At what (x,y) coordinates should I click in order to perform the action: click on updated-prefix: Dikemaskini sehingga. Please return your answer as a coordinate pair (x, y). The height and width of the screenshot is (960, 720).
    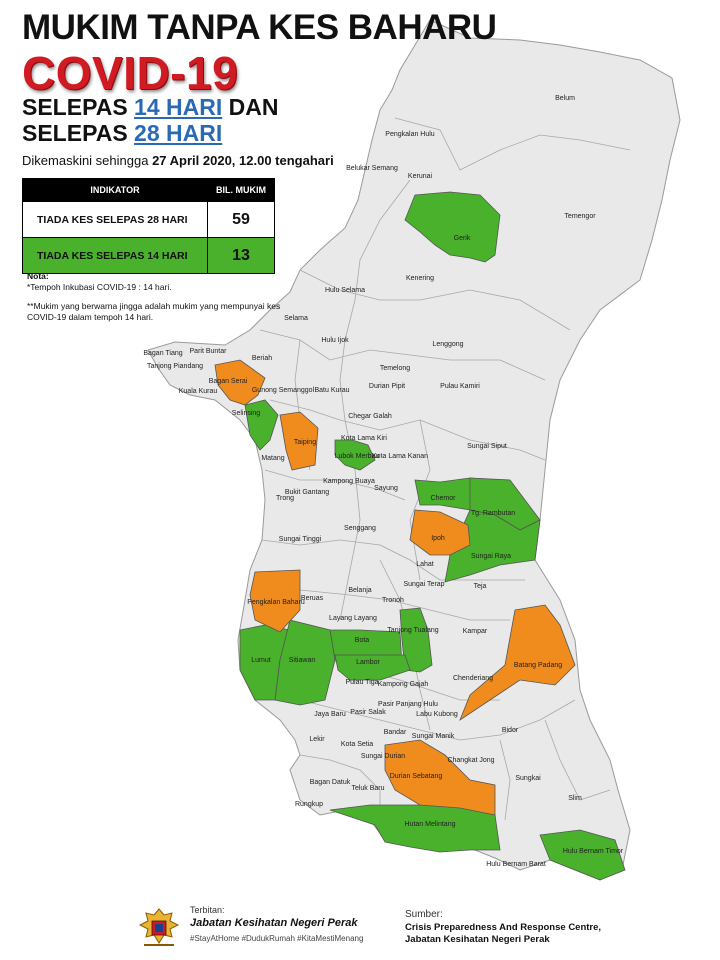
    Looking at the image, I should click on (87, 160).